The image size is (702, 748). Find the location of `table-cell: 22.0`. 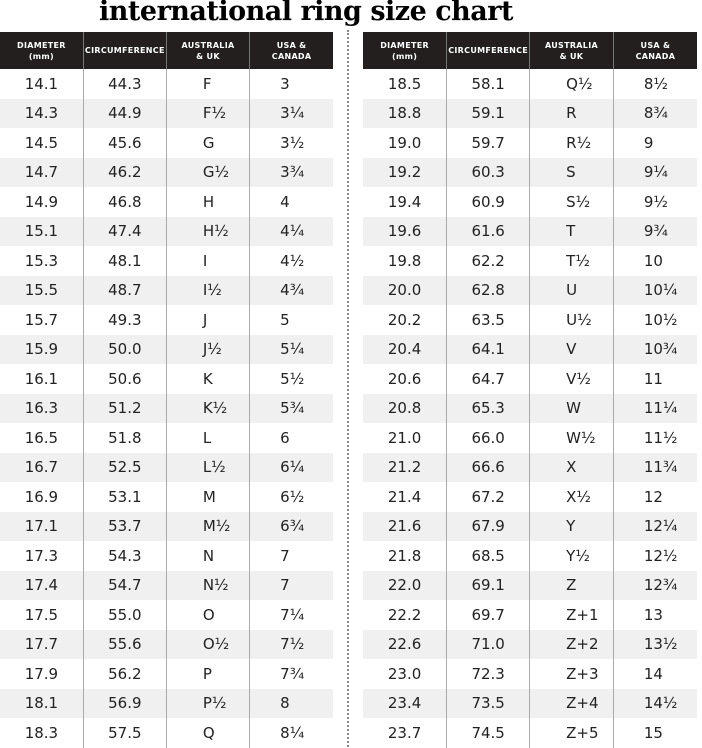

table-cell: 22.0 is located at coordinates (405, 585).